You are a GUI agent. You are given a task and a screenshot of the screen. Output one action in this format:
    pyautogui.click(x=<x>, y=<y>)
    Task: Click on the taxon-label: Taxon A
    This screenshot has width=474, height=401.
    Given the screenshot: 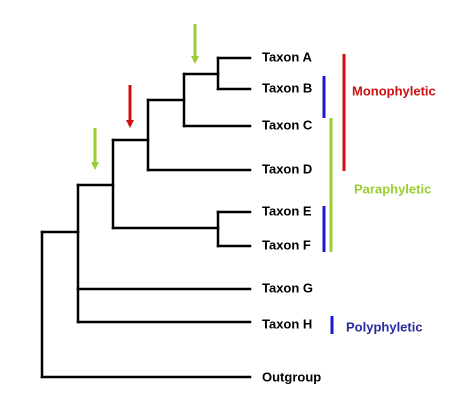 What is the action you would take?
    pyautogui.click(x=287, y=56)
    